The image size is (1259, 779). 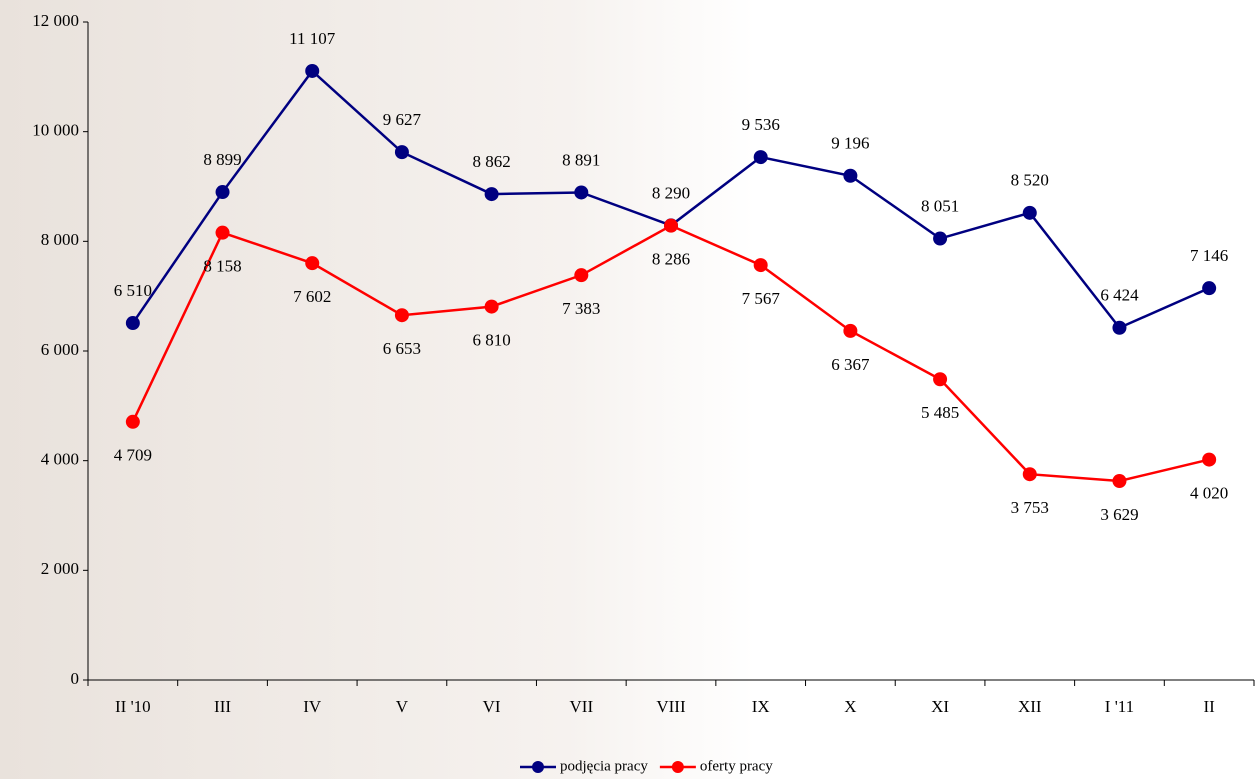 I want to click on value-label: 5 485, so click(x=940, y=412).